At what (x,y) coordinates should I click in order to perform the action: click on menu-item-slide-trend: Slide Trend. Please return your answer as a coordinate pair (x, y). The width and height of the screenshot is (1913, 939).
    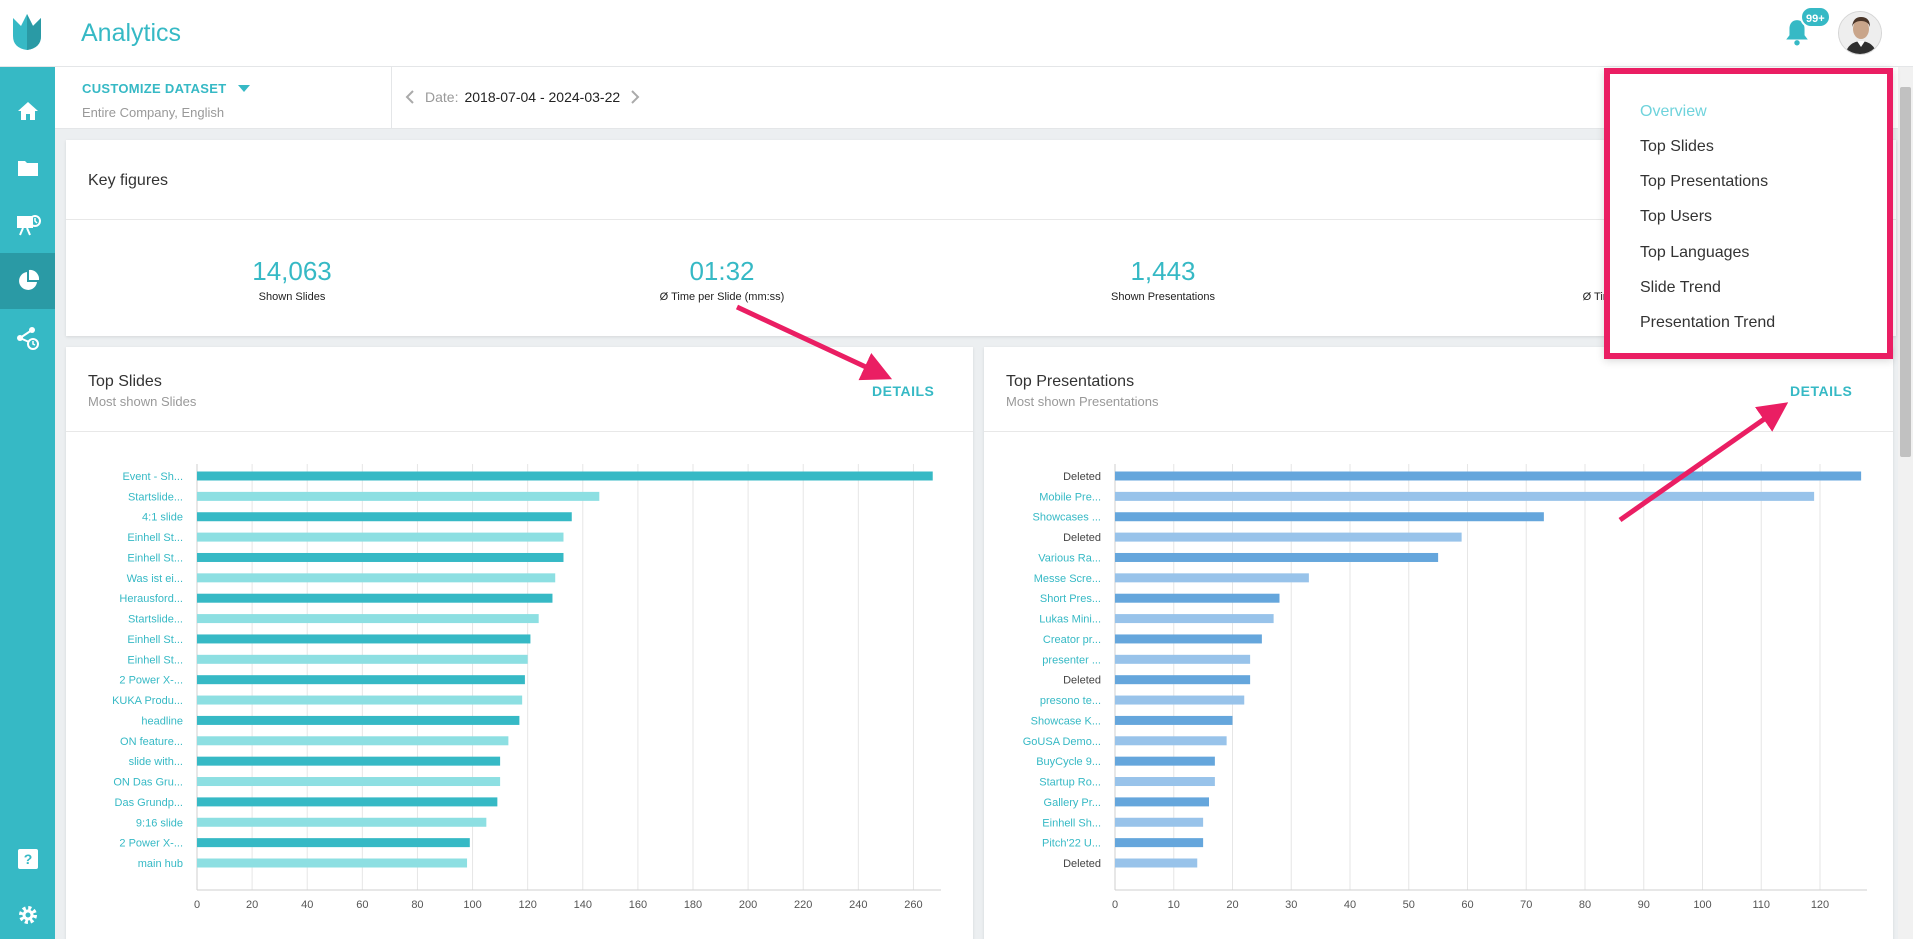
    Looking at the image, I should click on (1680, 287).